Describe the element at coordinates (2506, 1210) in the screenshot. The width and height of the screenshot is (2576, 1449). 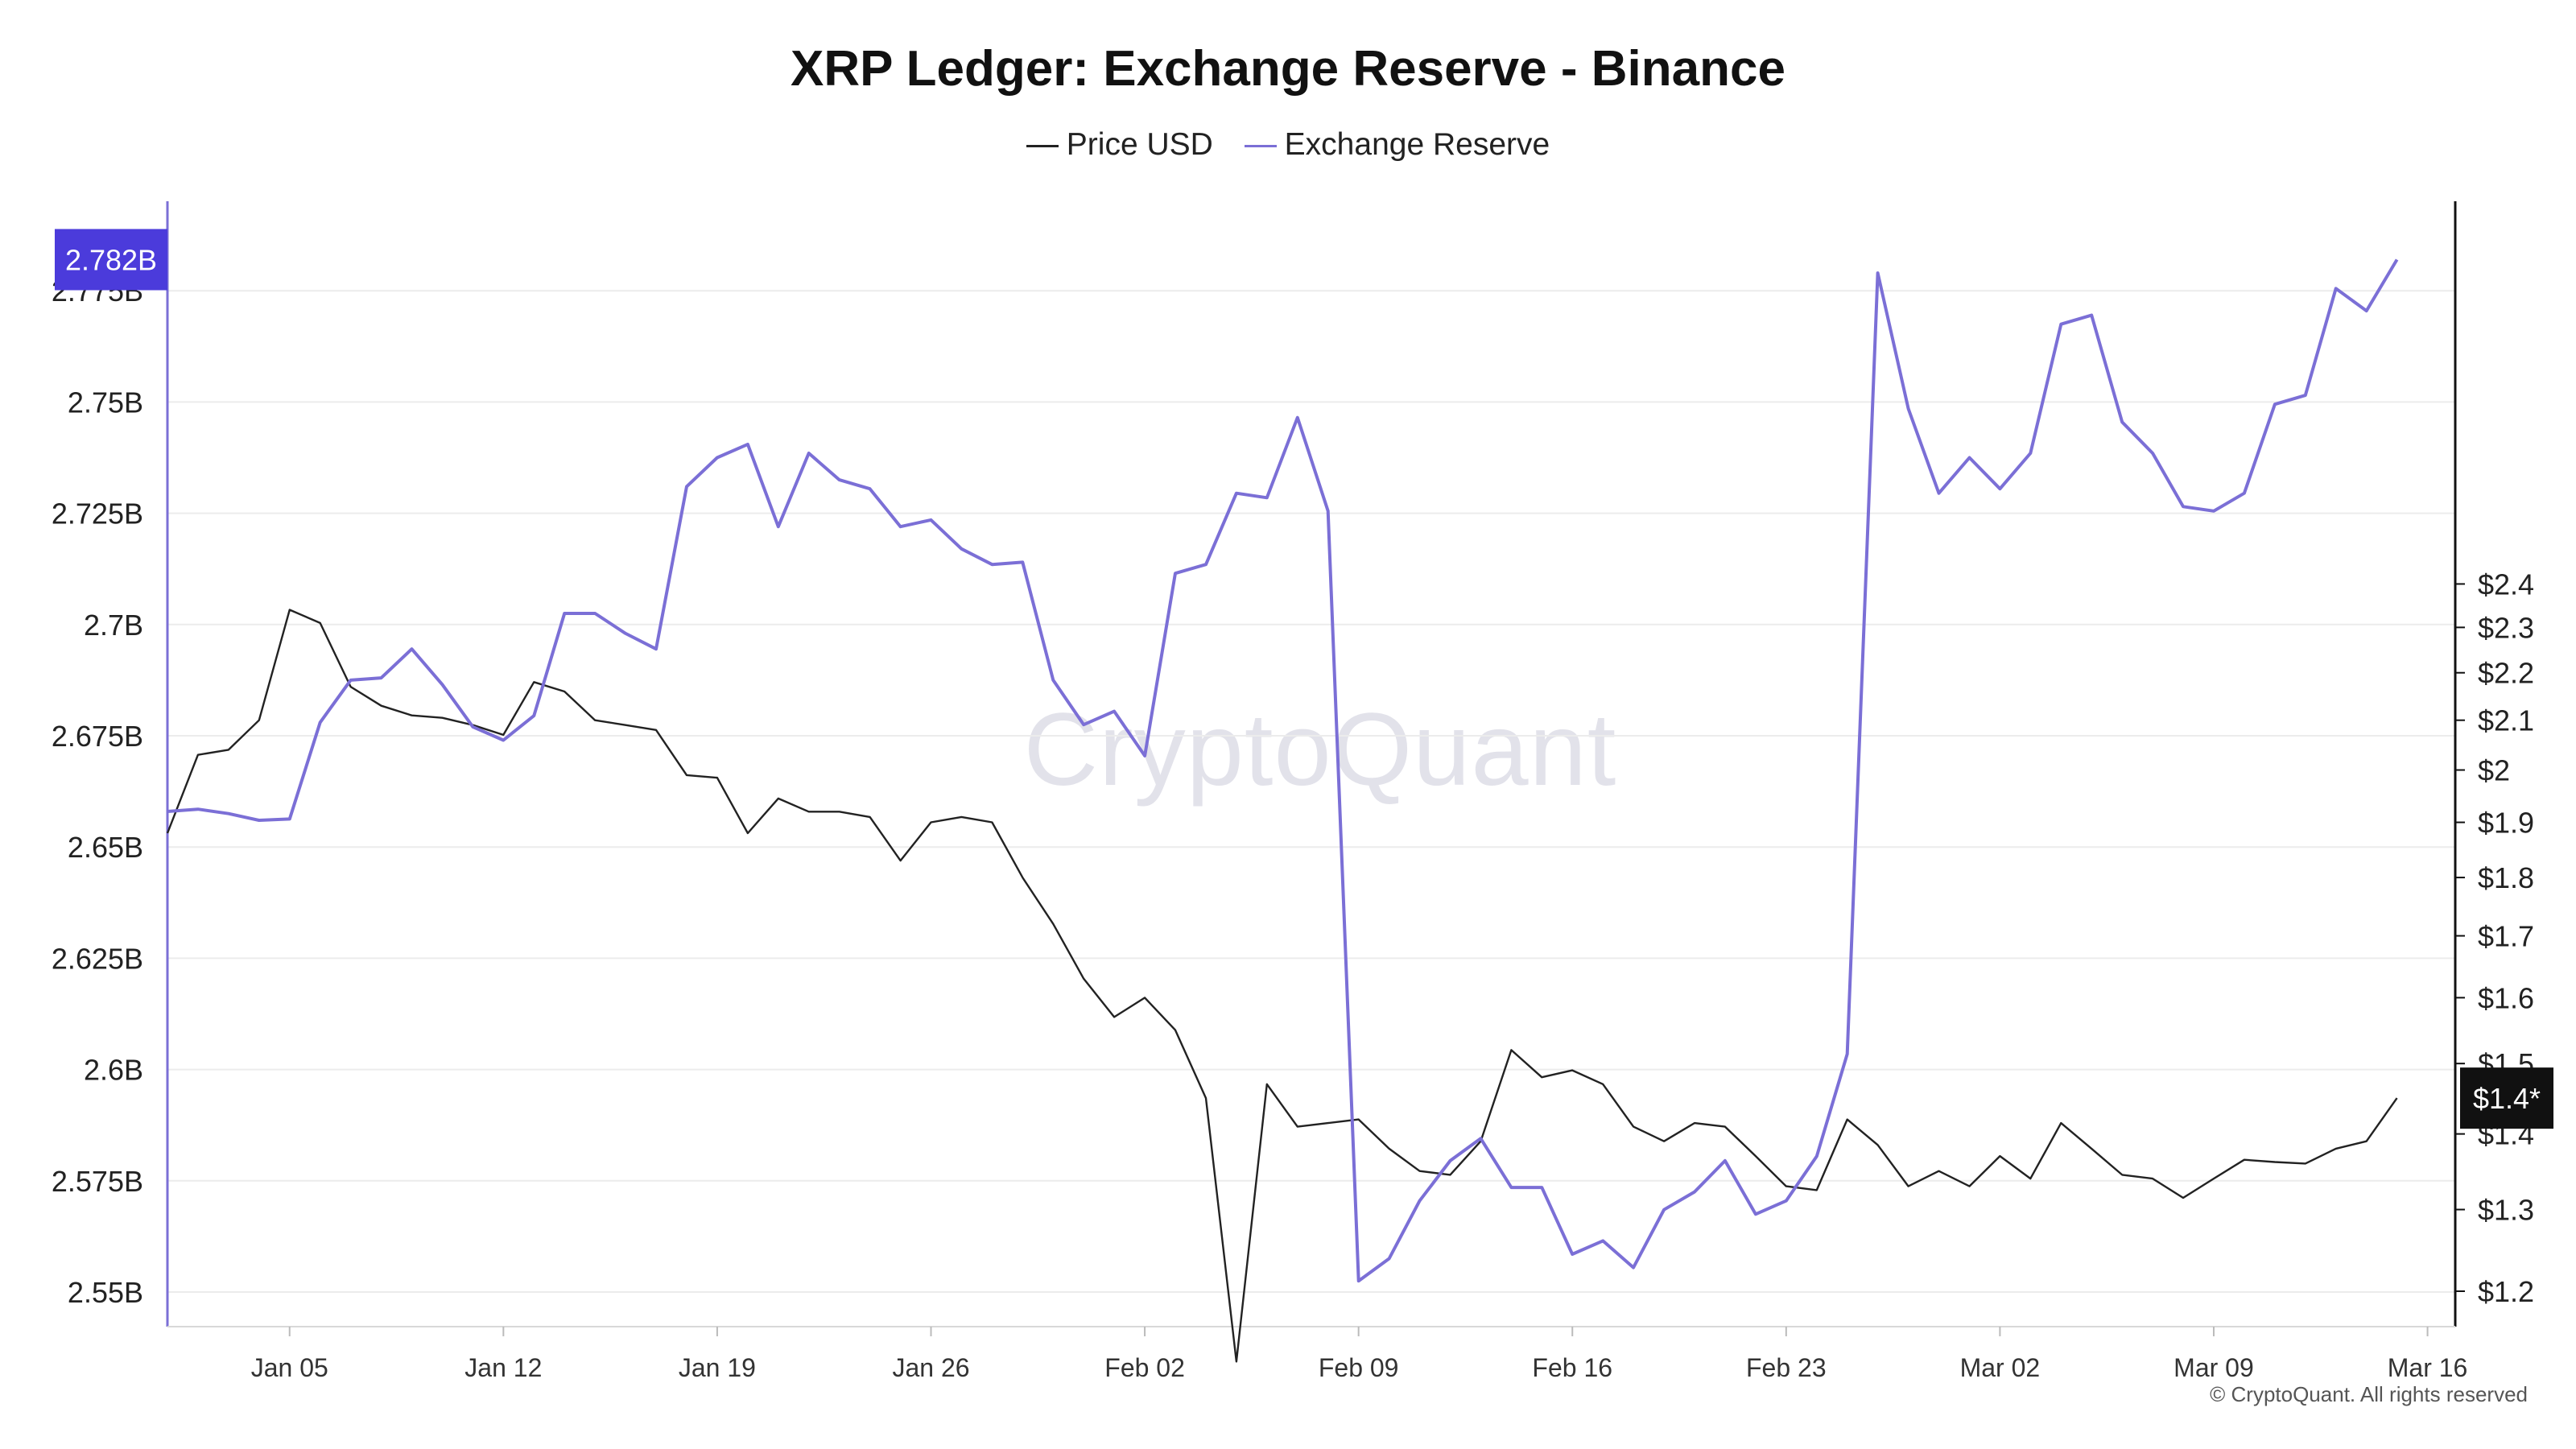
I see `right-tick-label: $1.3` at that location.